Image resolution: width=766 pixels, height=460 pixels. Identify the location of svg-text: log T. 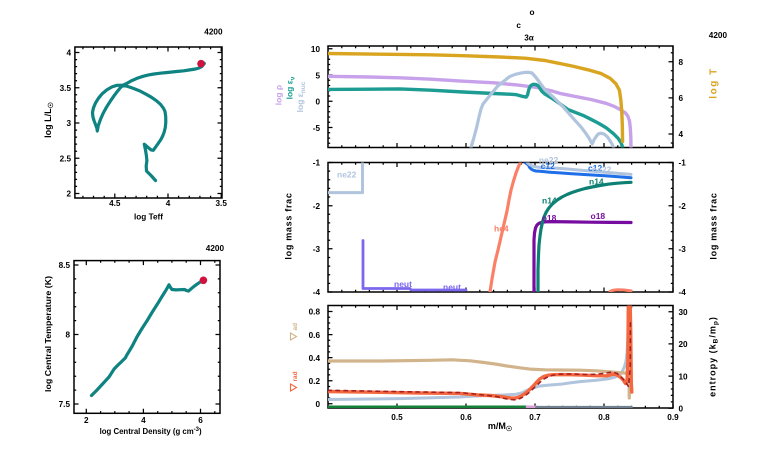
(714, 82).